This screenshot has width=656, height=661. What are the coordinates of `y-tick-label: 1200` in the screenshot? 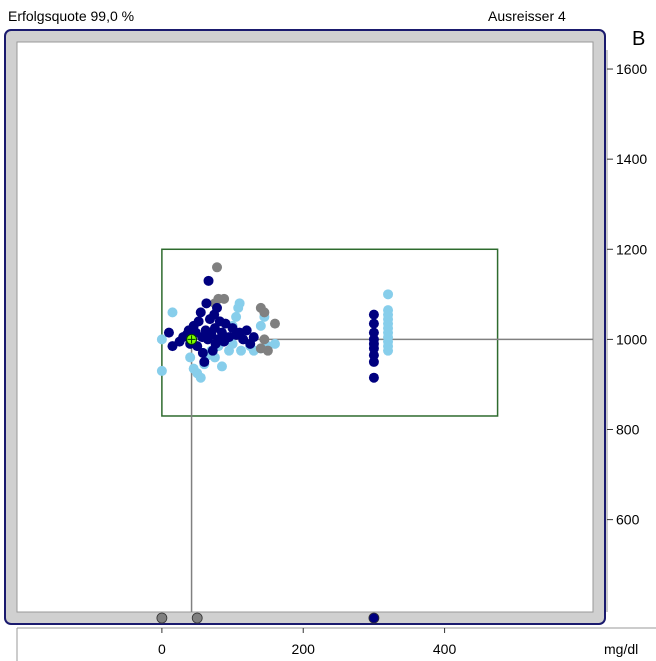 It's located at (631, 249).